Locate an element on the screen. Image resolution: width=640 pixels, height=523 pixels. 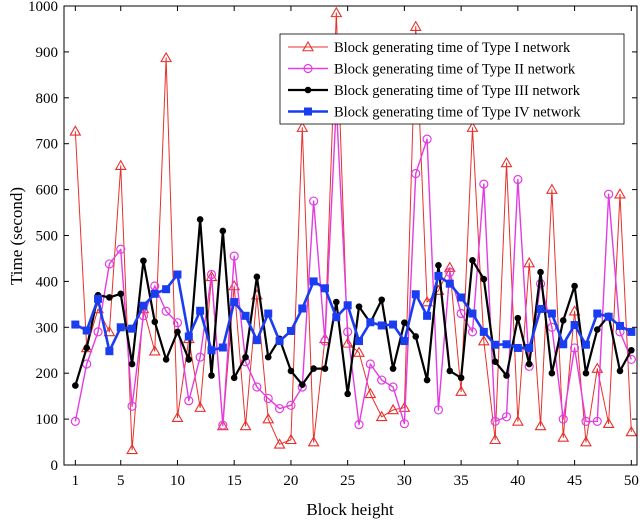
legend-label-4: Block generating time of Type IV network is located at coordinates (457, 113).